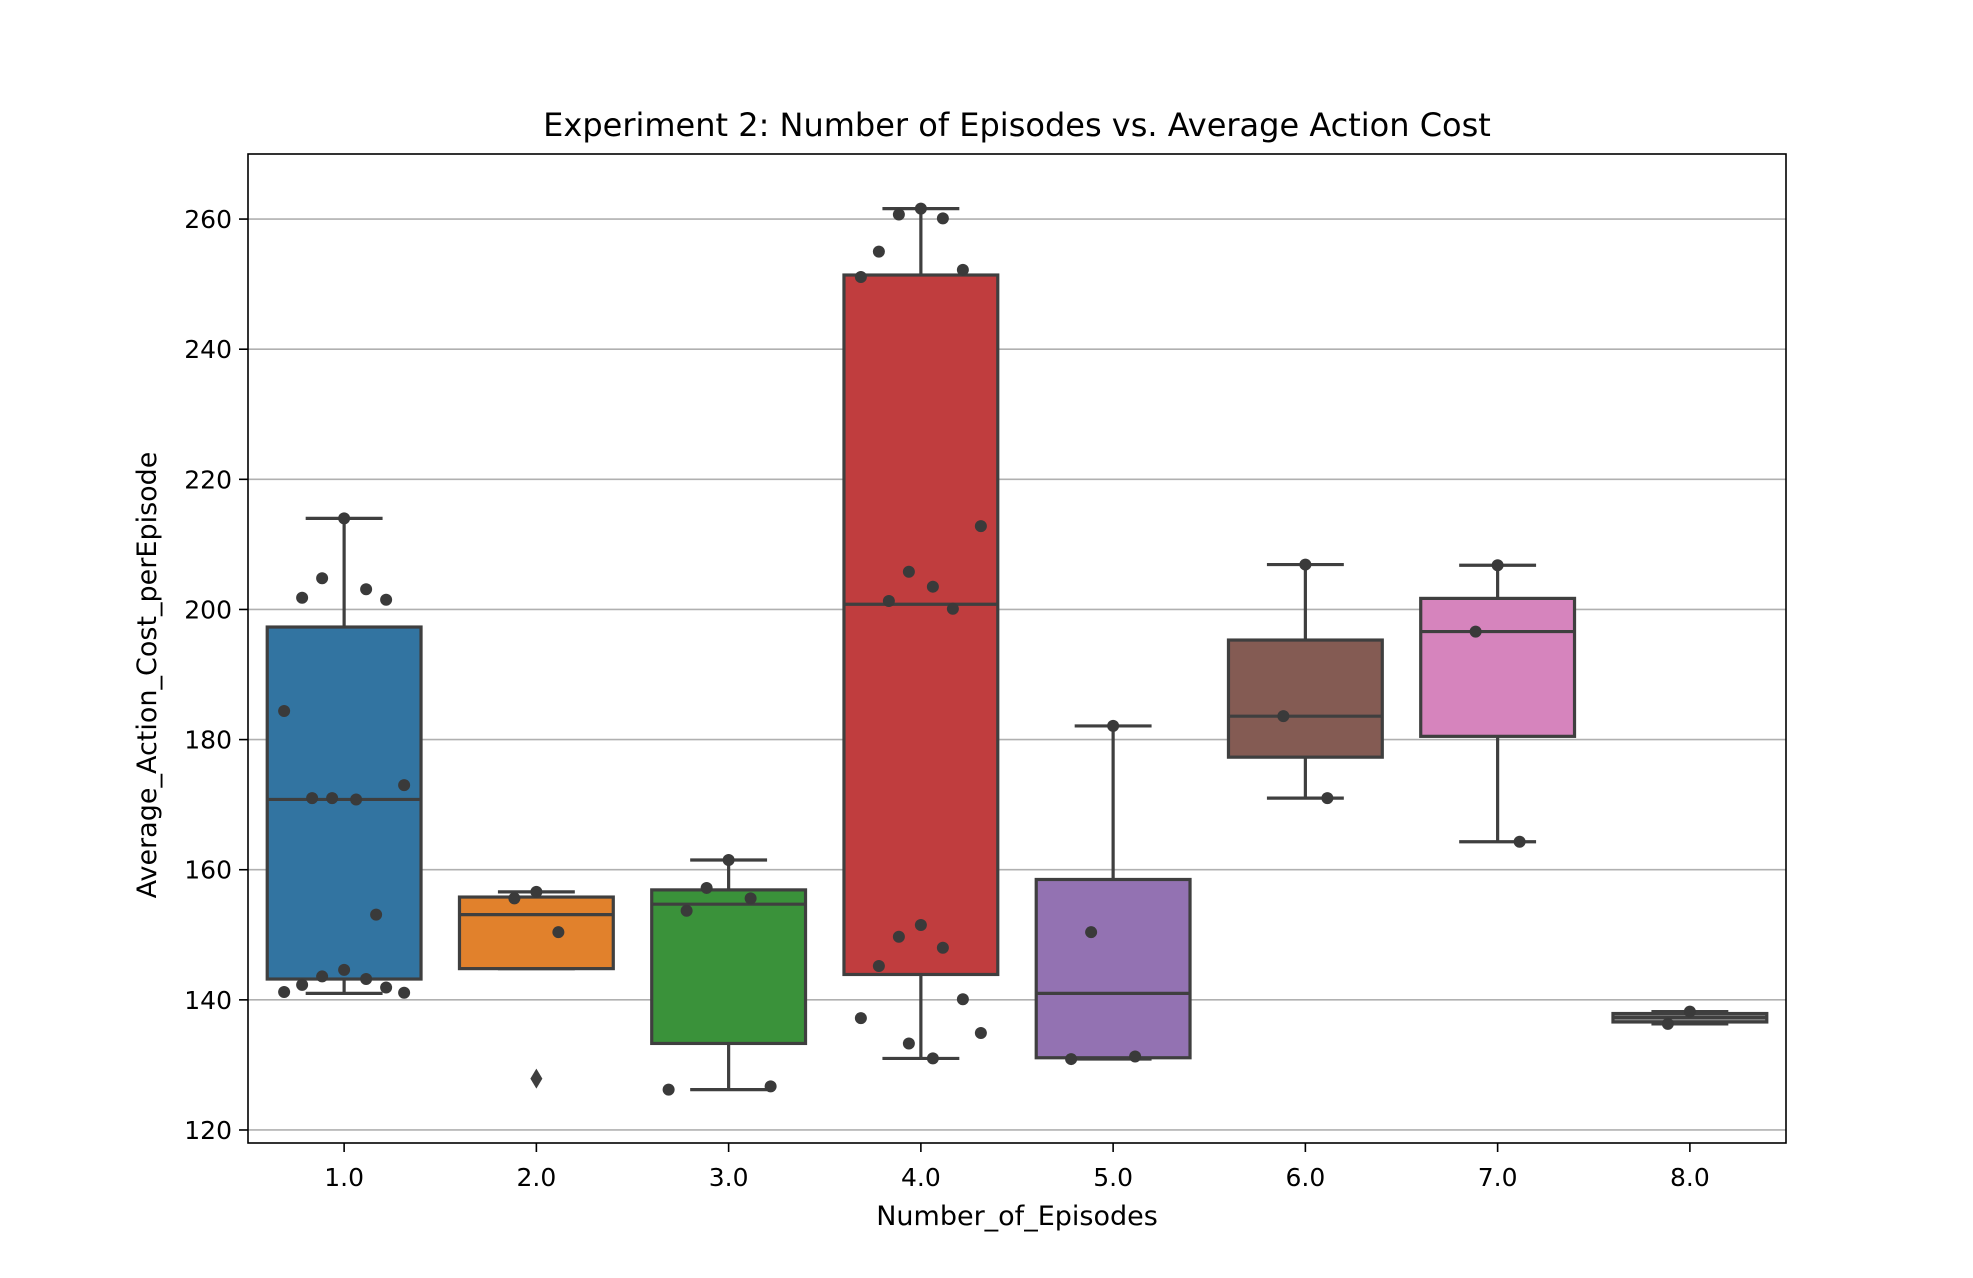 Image resolution: width=1973 pixels, height=1278 pixels. Describe the element at coordinates (208, 349) in the screenshot. I see `y-tick-label: 240` at that location.